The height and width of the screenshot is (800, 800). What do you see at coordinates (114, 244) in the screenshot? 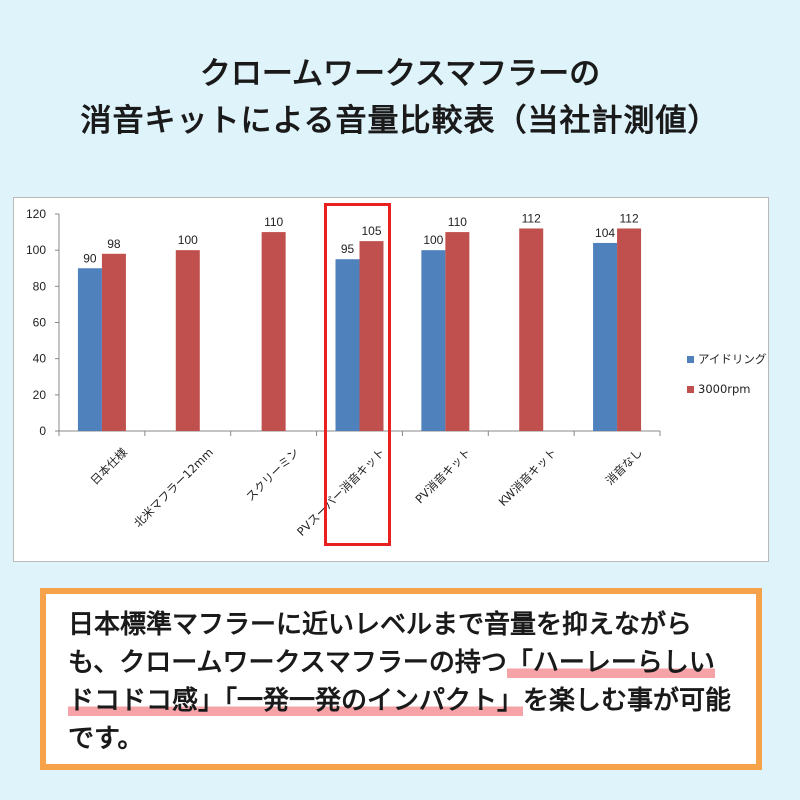
I see `data-label: 98` at bounding box center [114, 244].